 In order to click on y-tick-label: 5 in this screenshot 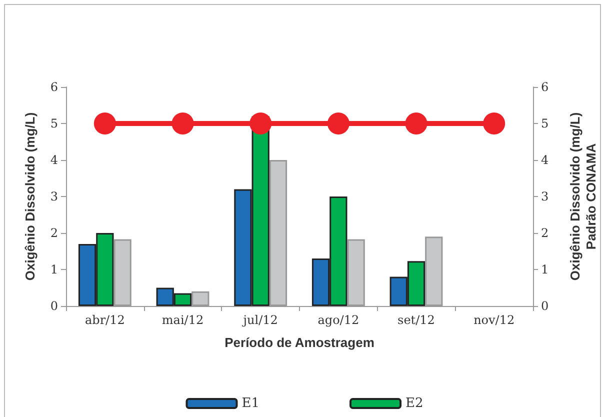, I will do `click(54, 123)`.